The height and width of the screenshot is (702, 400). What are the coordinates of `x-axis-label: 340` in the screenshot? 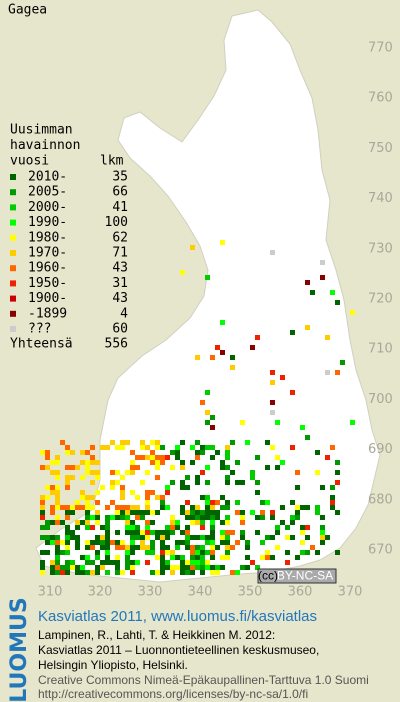 It's located at (200, 592).